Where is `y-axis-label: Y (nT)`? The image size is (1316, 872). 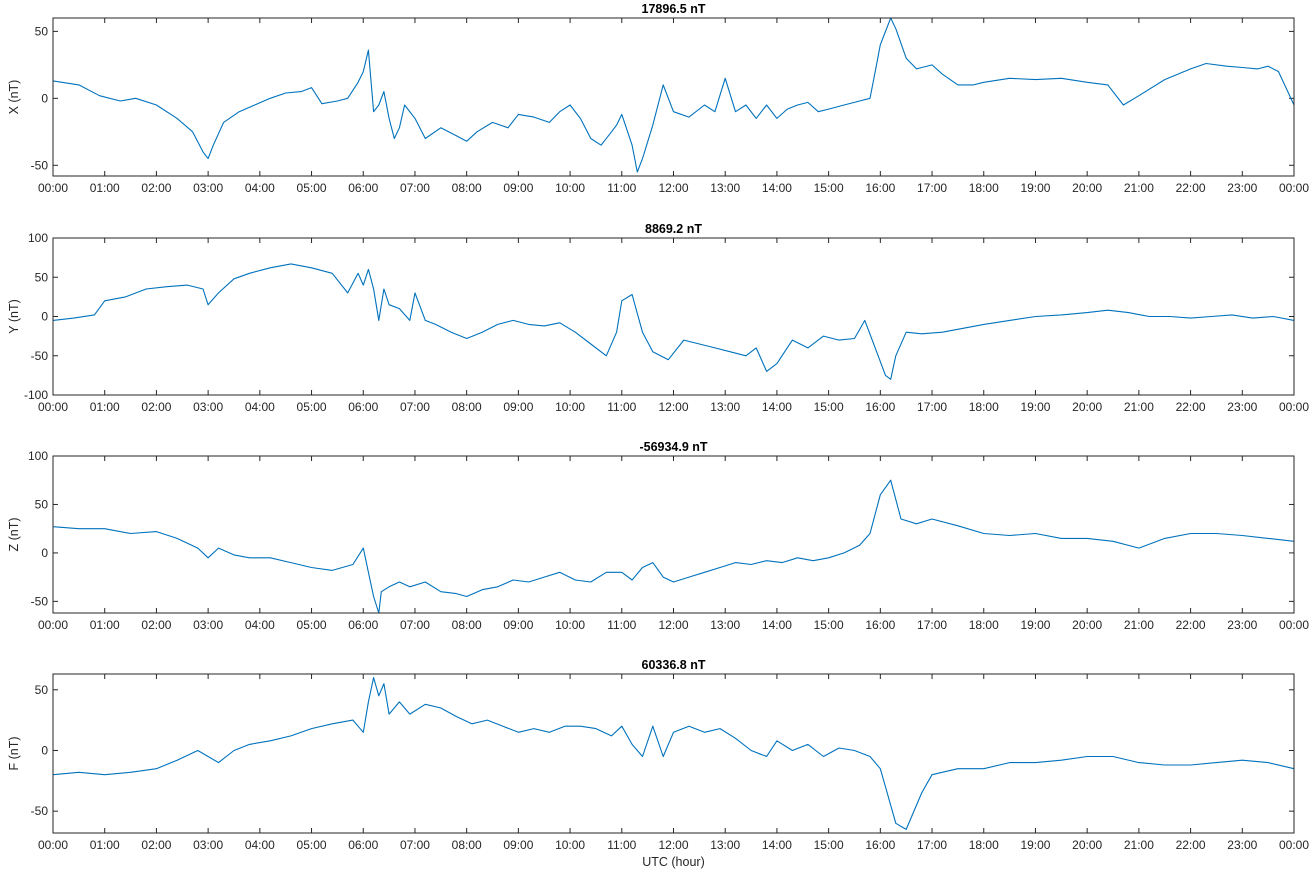 y-axis-label: Y (nT) is located at coordinates (14, 316).